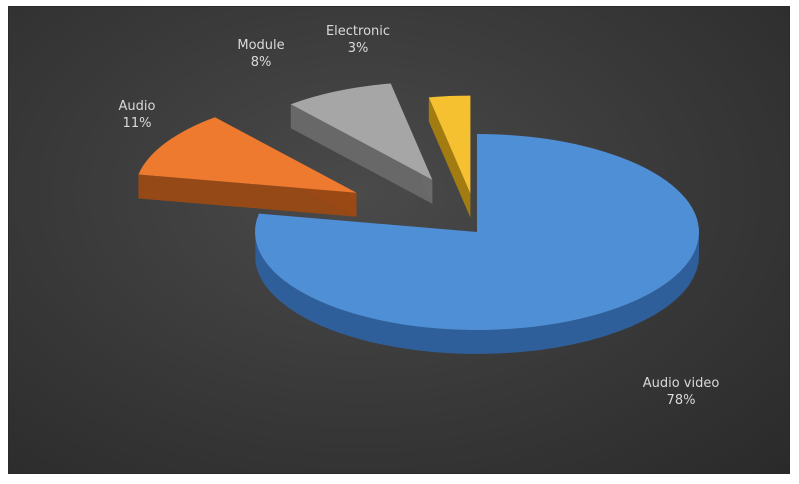  Describe the element at coordinates (358, 31) in the screenshot. I see `slice-label-electronic: Electronic` at that location.